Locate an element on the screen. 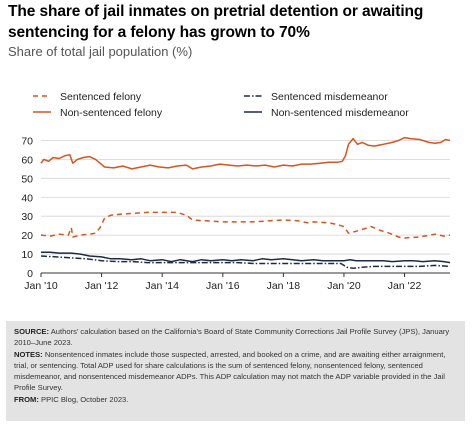  x-tick-label: Jan '18 is located at coordinates (284, 286).